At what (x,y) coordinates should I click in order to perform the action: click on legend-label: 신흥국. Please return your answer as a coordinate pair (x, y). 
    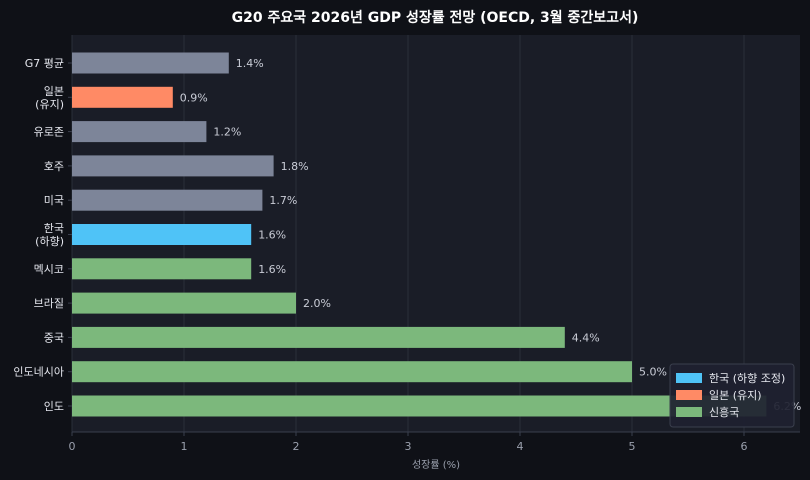
    Looking at the image, I should click on (724, 412).